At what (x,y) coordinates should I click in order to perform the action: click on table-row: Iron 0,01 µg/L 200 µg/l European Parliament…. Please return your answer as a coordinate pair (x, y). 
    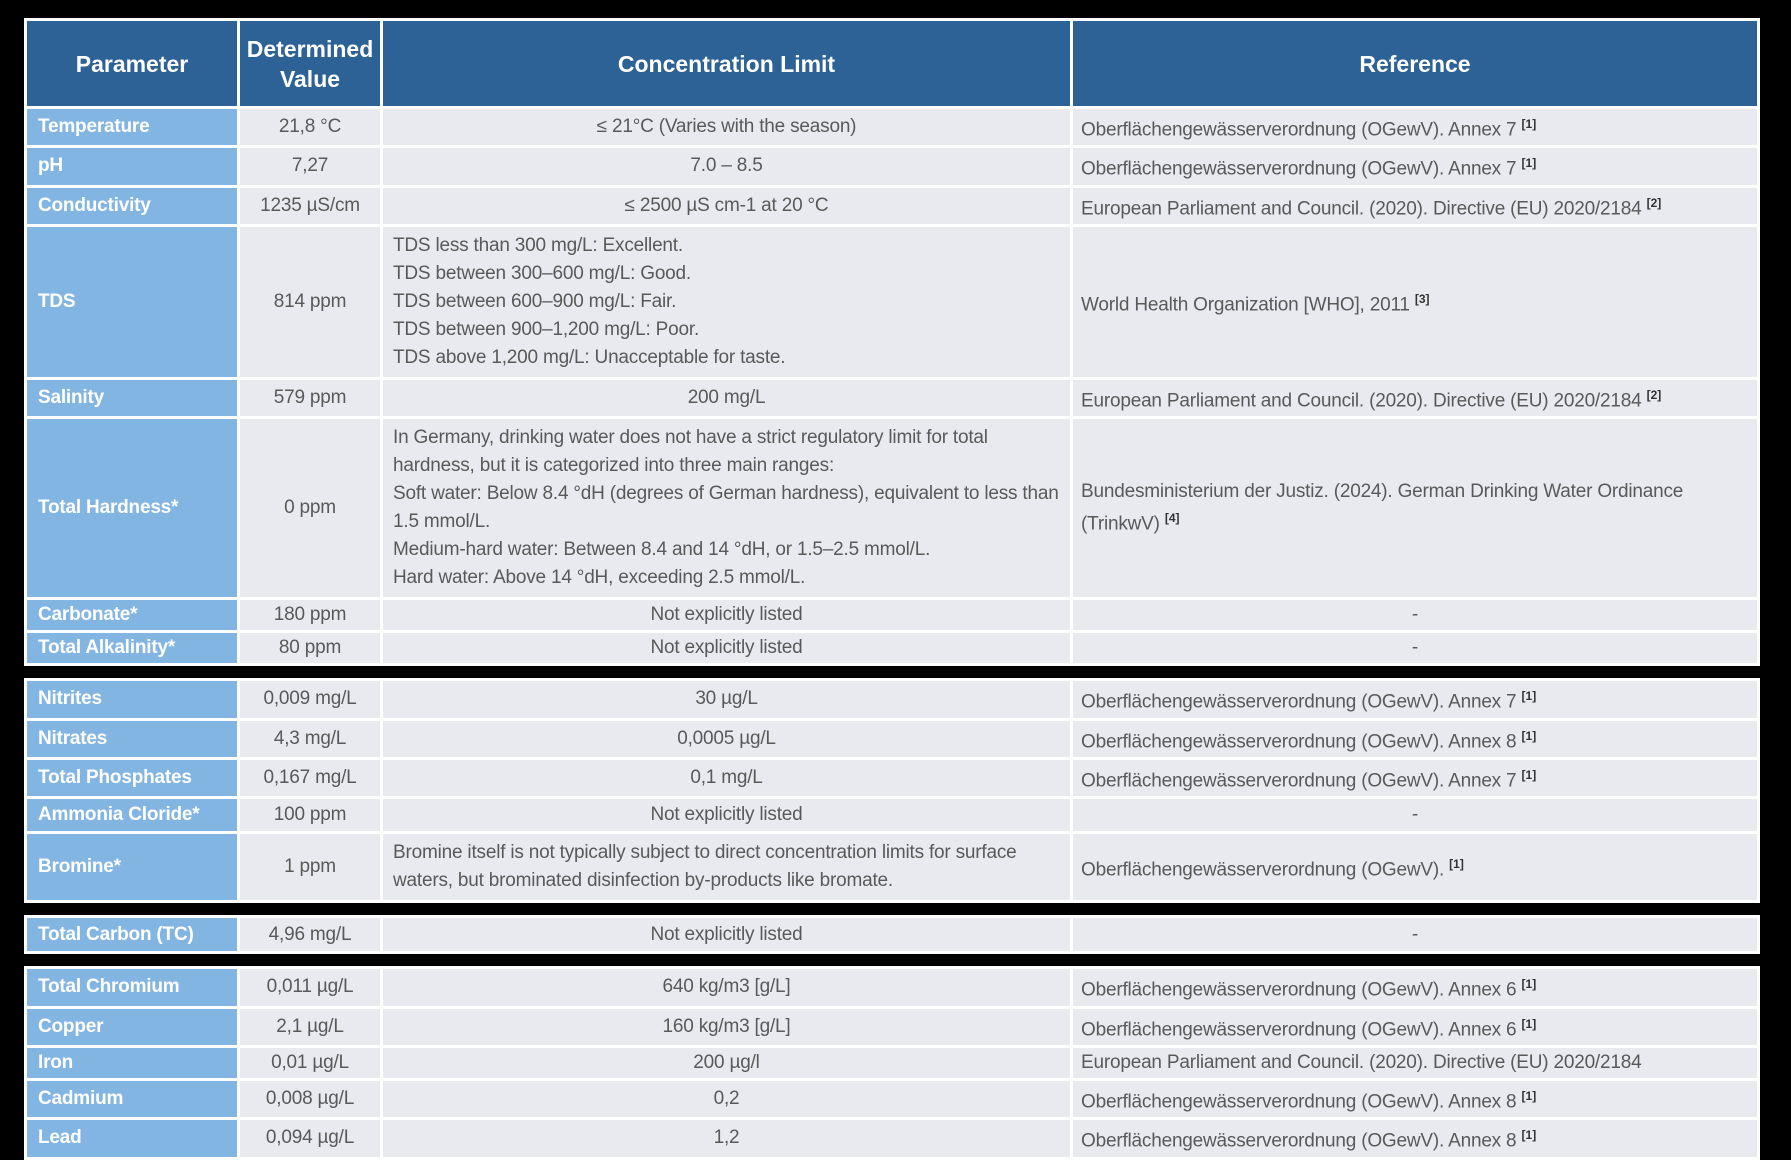
    Looking at the image, I should click on (892, 1062).